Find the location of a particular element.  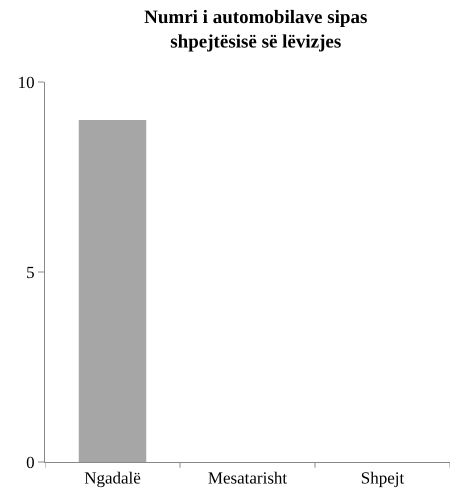

y-tick-label: 5 is located at coordinates (30, 272).